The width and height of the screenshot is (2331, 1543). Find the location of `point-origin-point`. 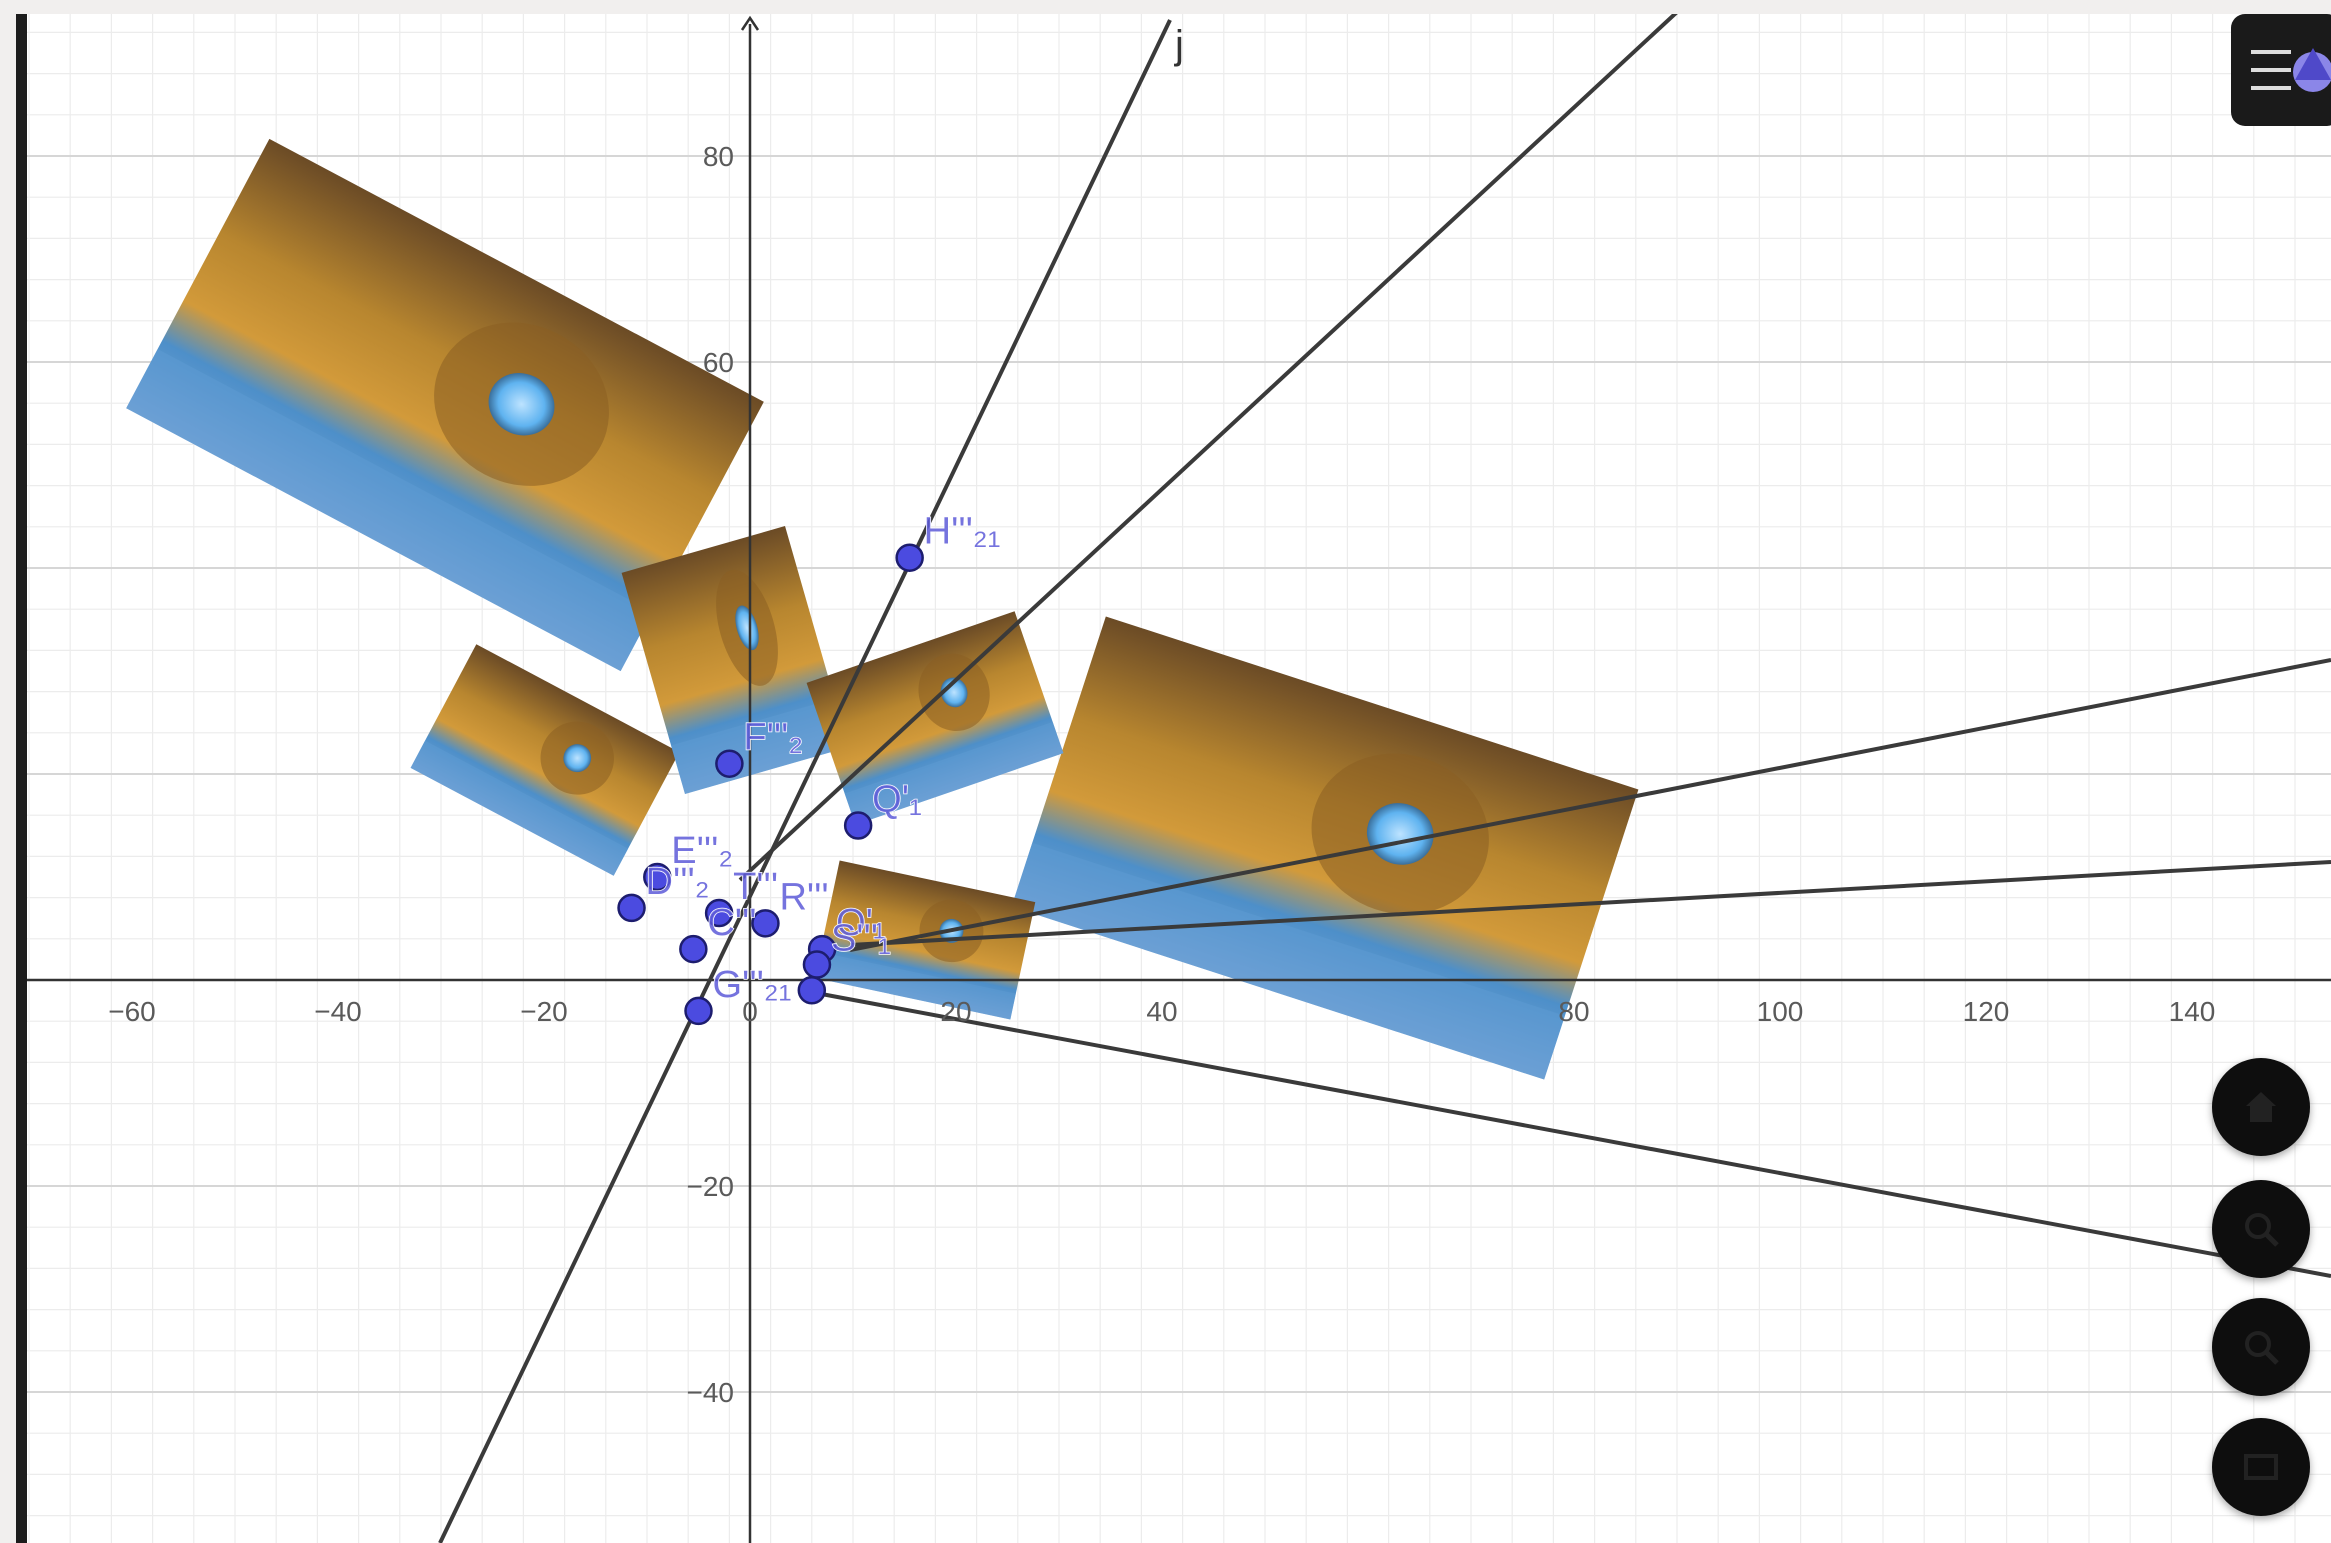

point-origin-point is located at coordinates (812, 990).